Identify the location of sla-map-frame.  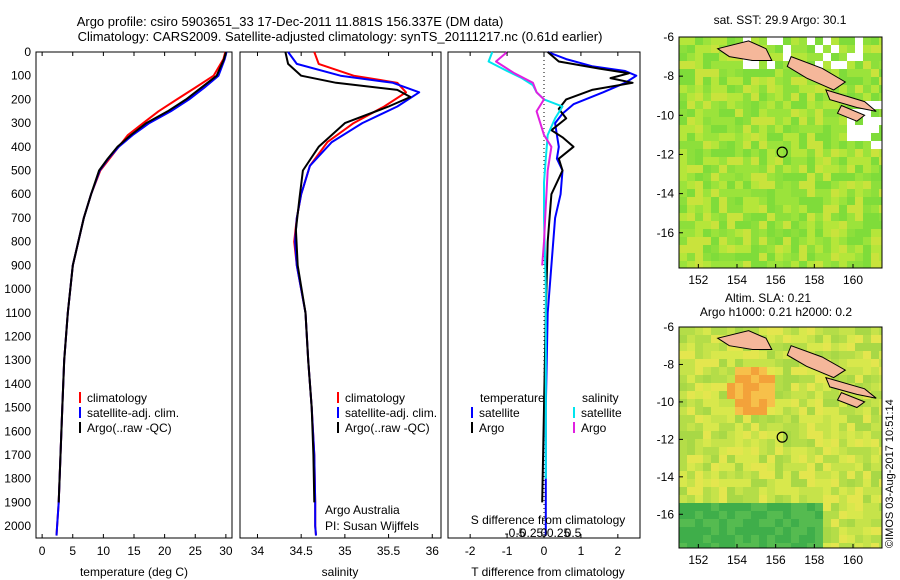
(780, 437).